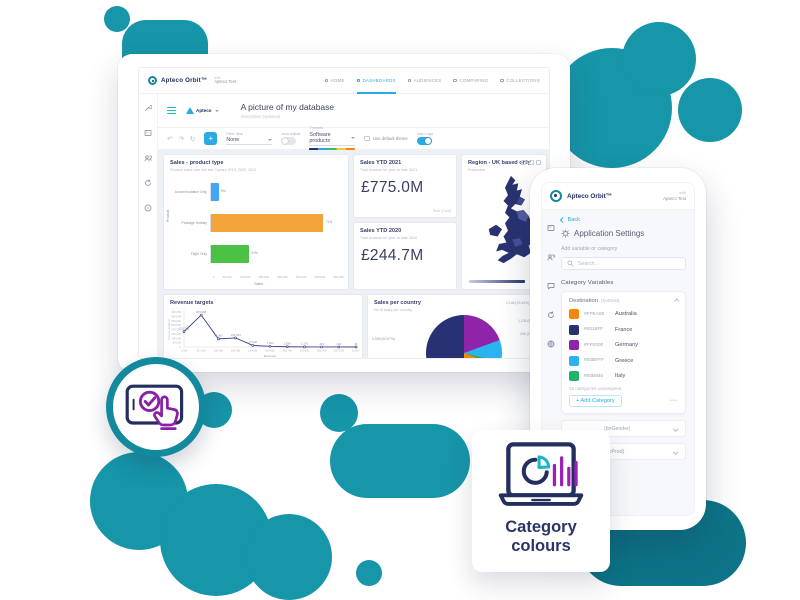 This screenshot has width=800, height=600. I want to click on messages-icon, so click(551, 286).